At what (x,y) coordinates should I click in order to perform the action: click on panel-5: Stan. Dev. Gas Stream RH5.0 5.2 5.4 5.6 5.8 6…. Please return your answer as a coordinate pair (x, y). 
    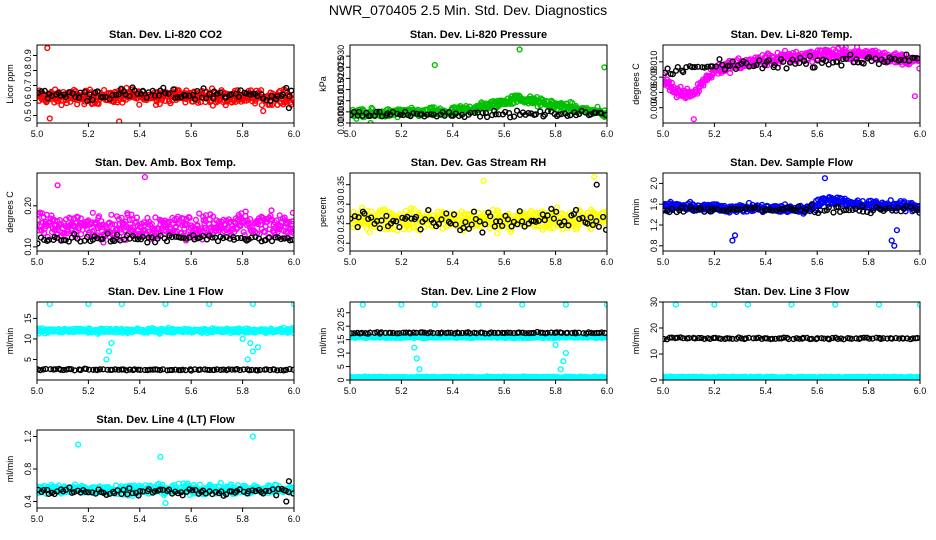
    Looking at the image, I should click on (465, 212).